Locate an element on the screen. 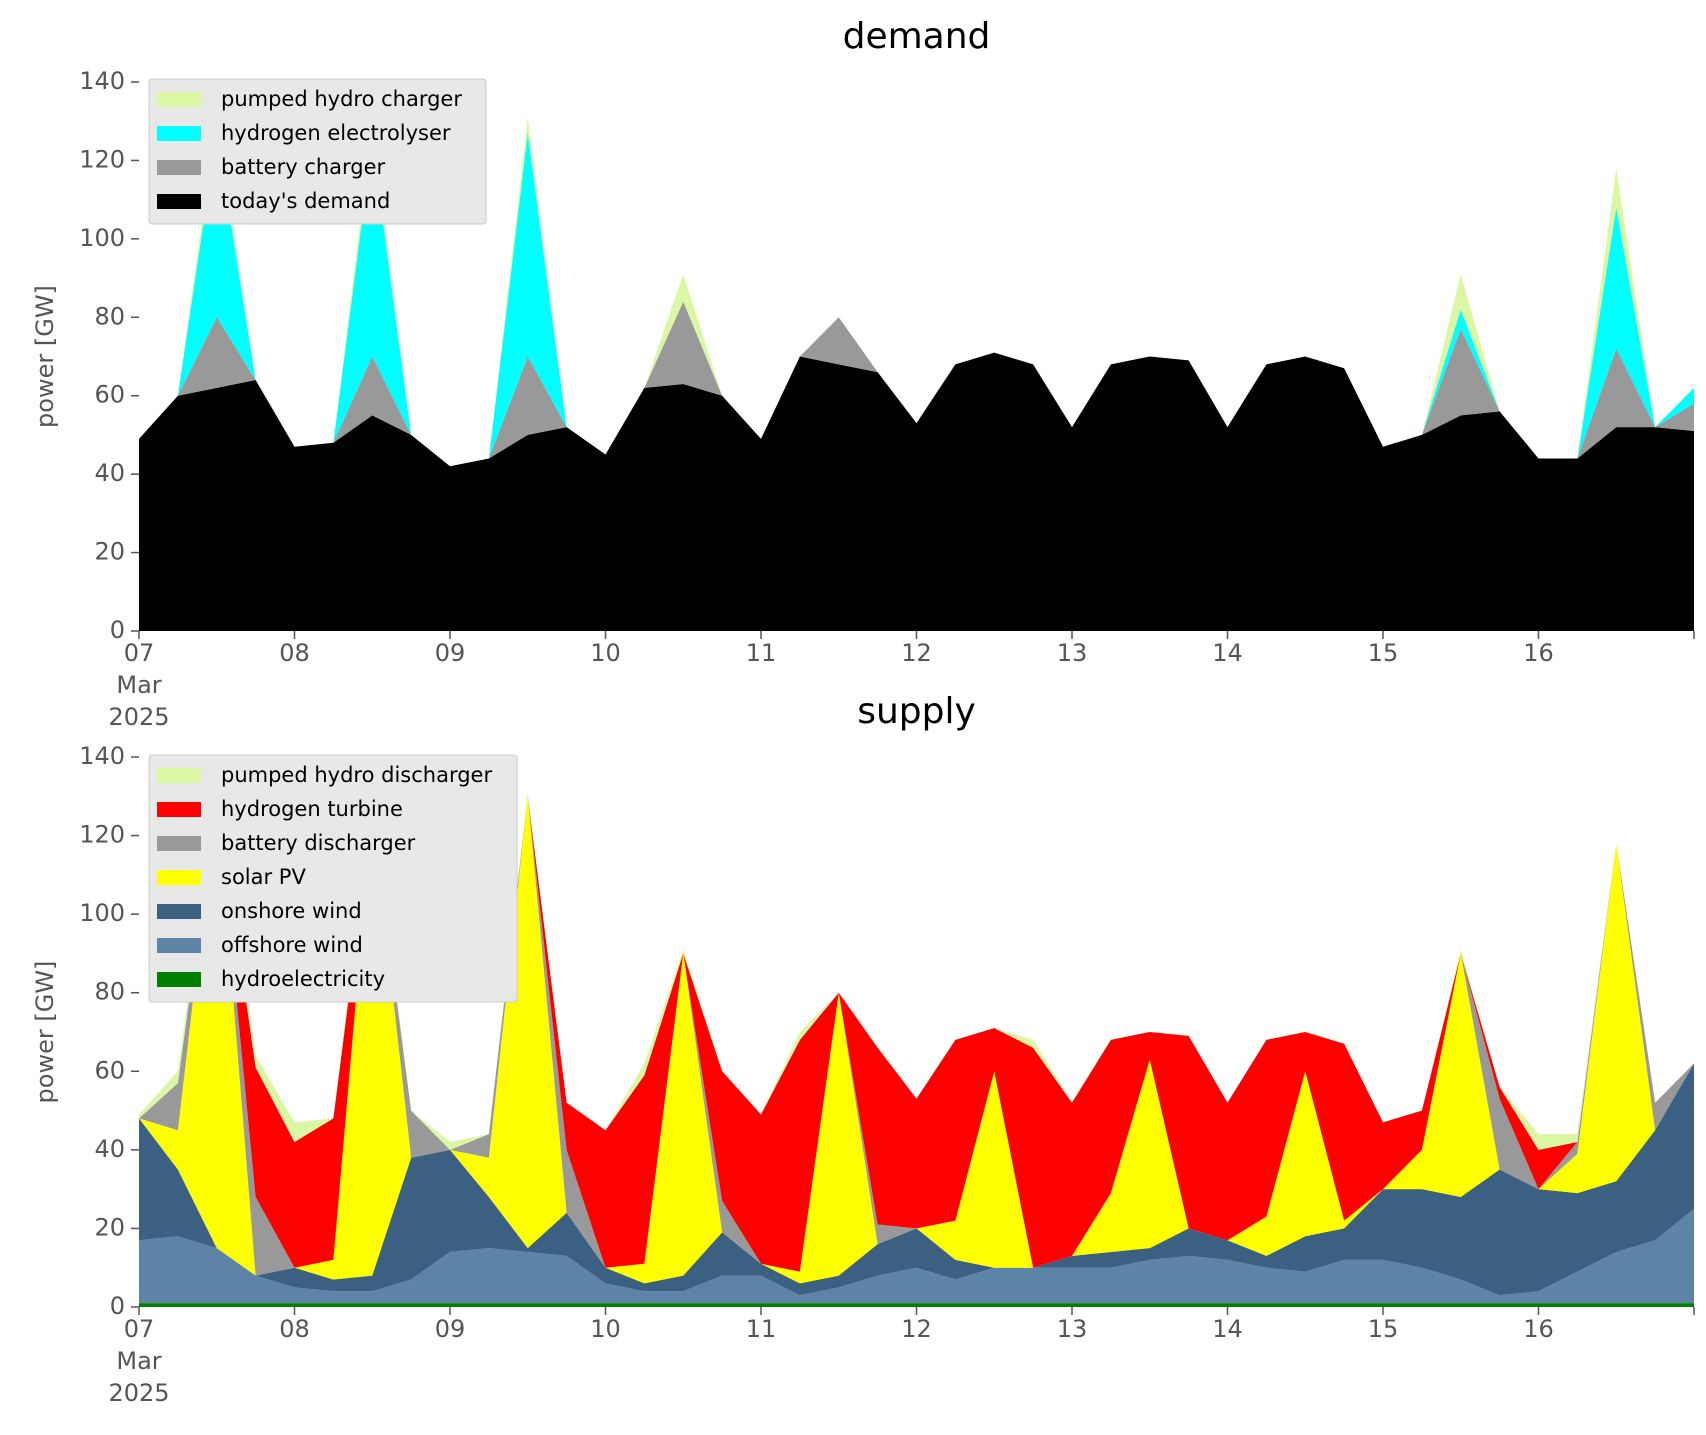  legend-label: onshore wind is located at coordinates (291, 911).